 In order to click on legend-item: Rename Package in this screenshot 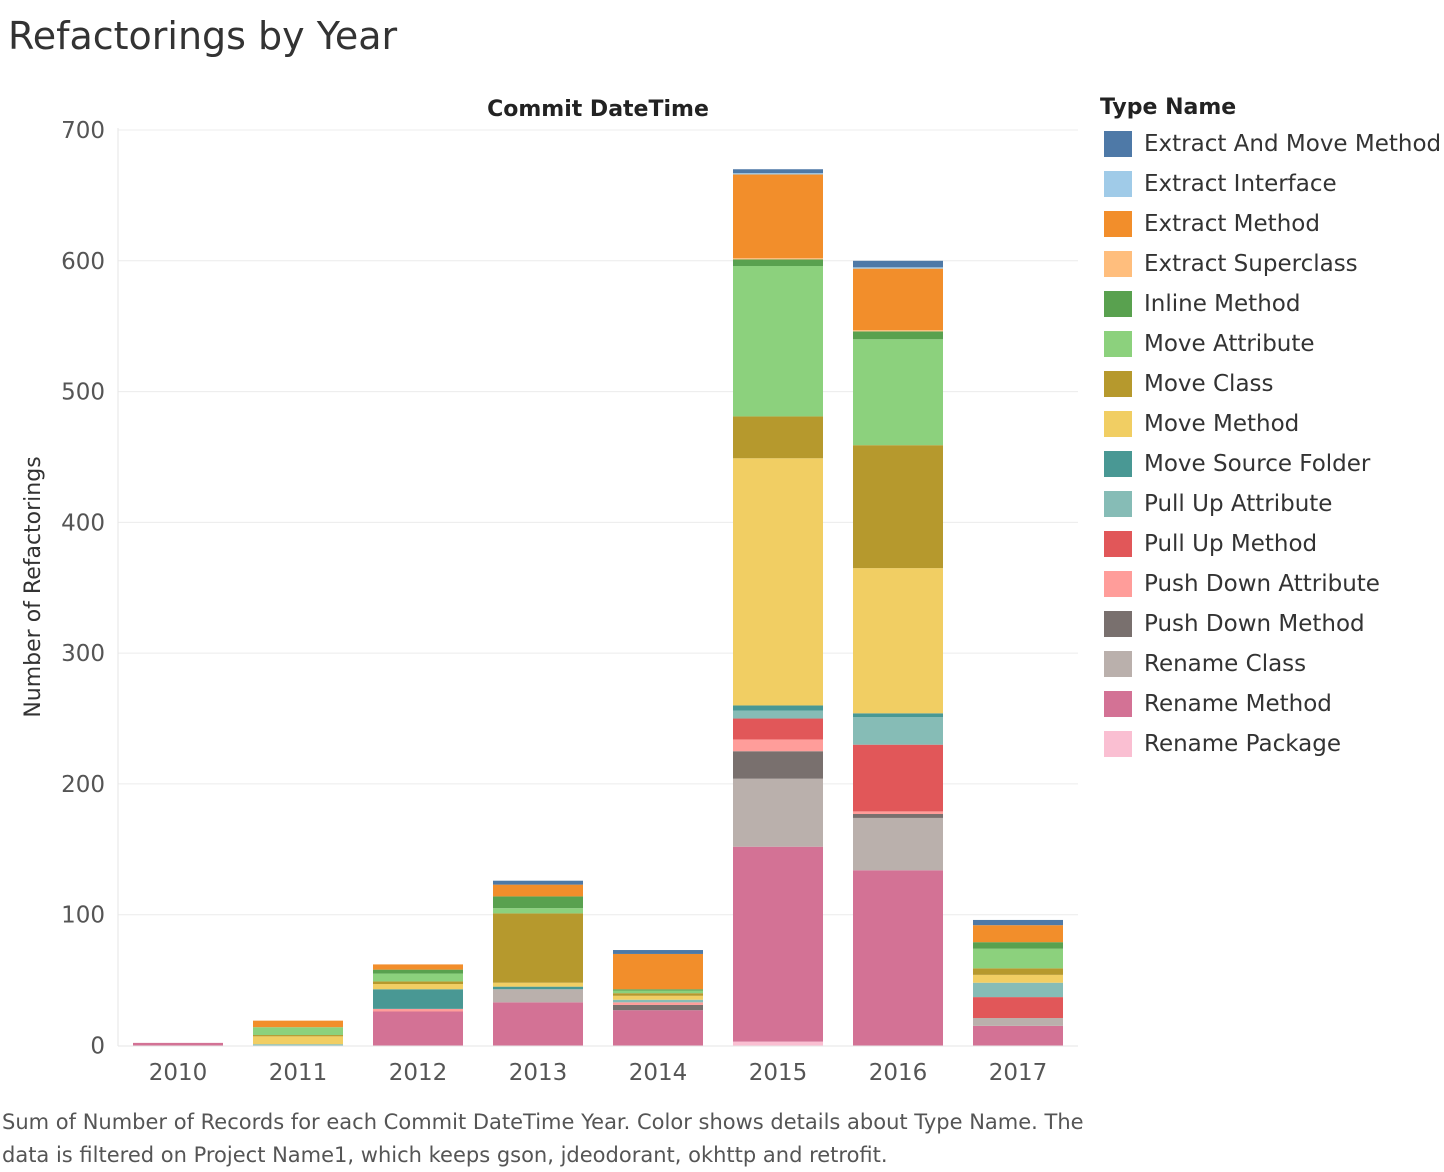, I will do `click(1270, 744)`.